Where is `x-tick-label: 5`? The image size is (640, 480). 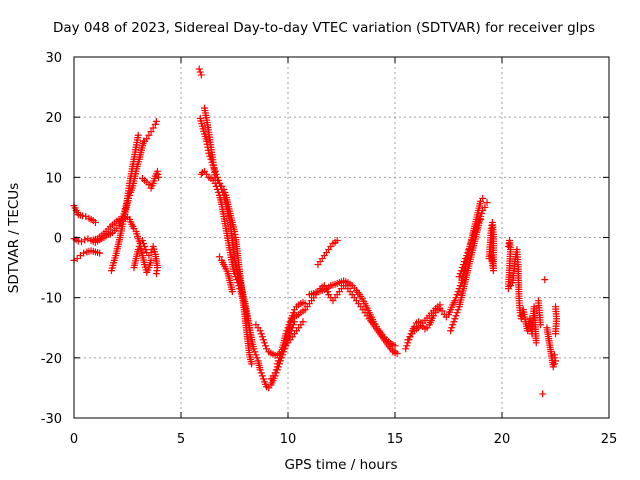
x-tick-label: 5 is located at coordinates (181, 439).